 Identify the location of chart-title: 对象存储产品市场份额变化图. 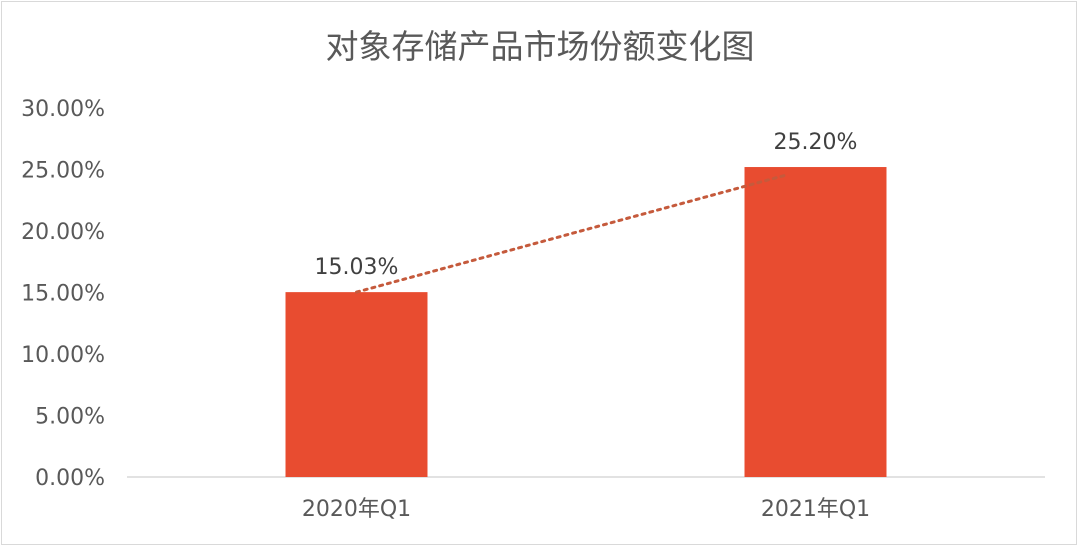
(540, 46).